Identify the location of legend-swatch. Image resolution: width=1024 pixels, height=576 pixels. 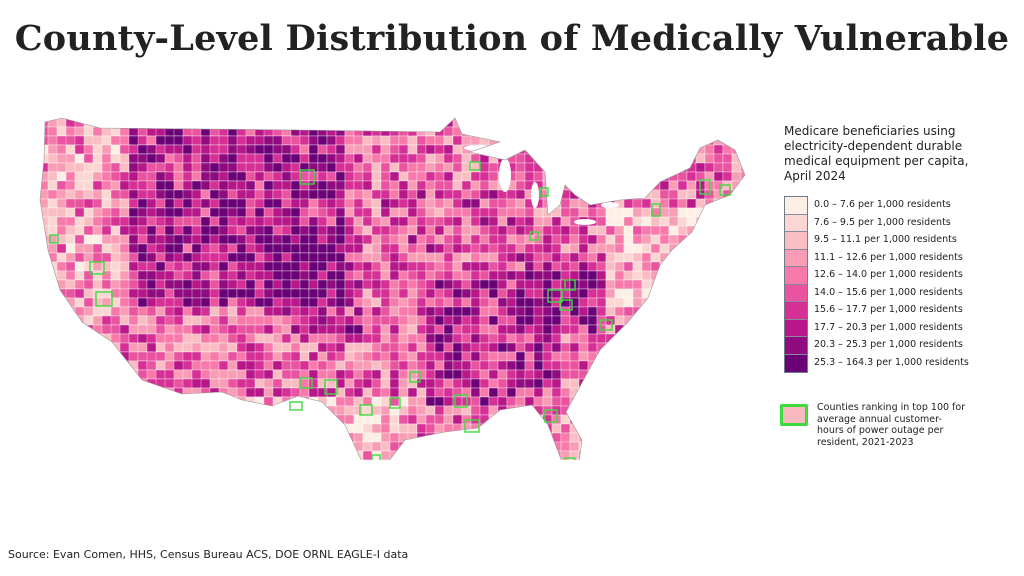
(796, 241).